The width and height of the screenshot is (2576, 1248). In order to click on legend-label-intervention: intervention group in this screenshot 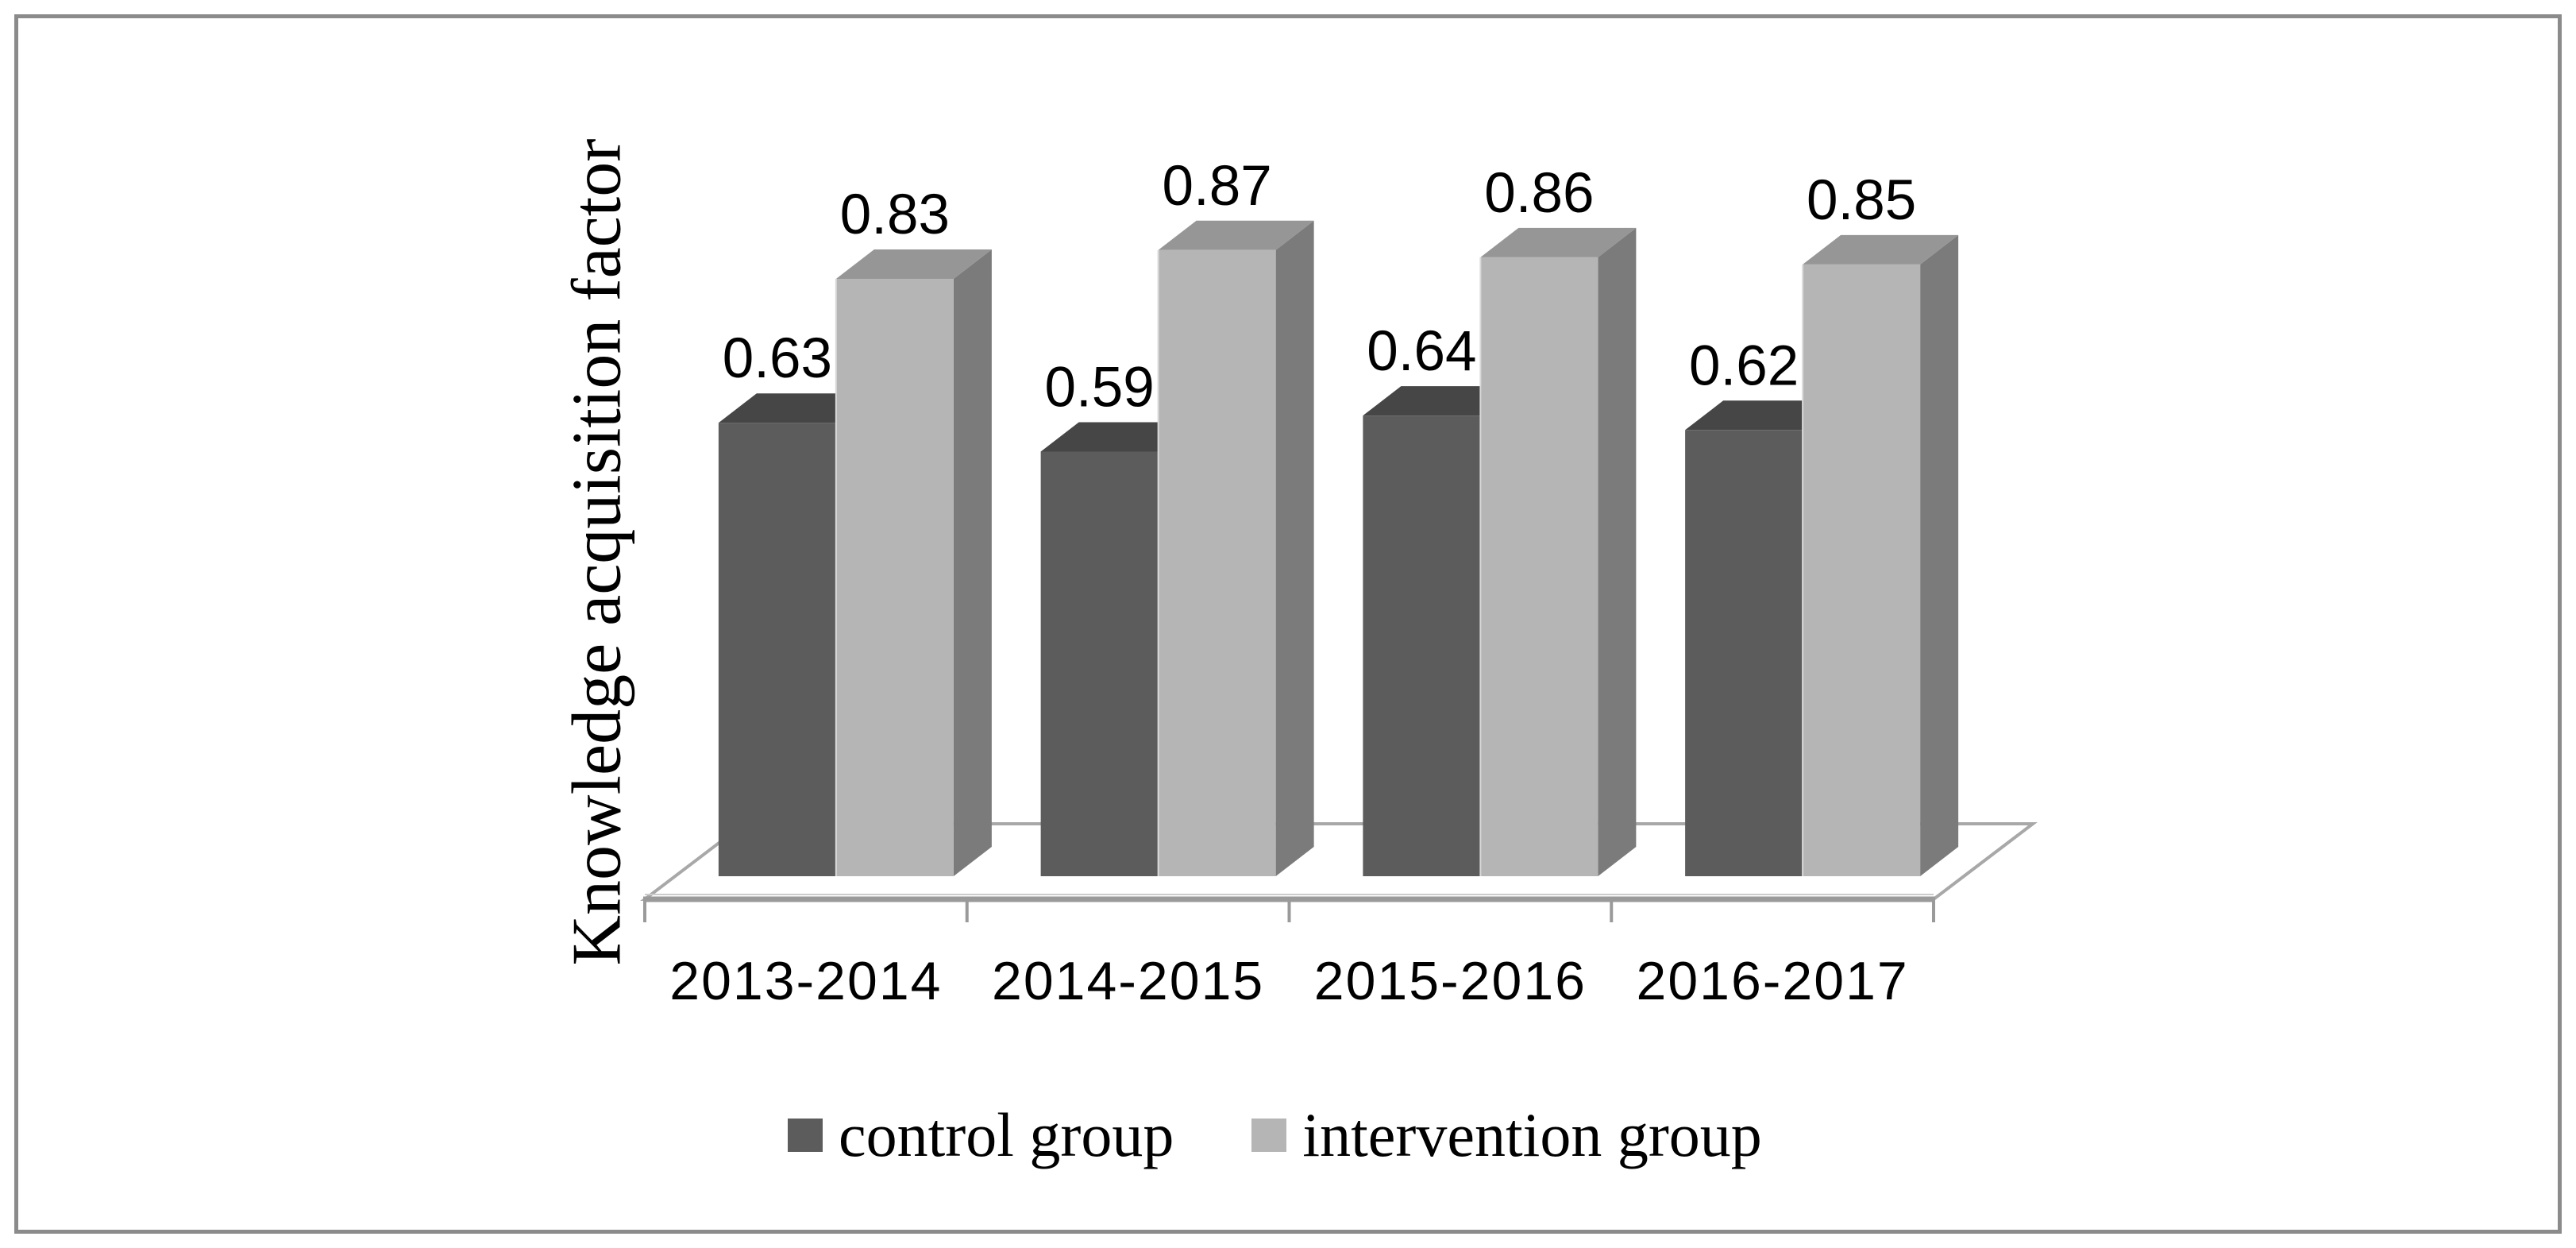, I will do `click(1532, 1134)`.